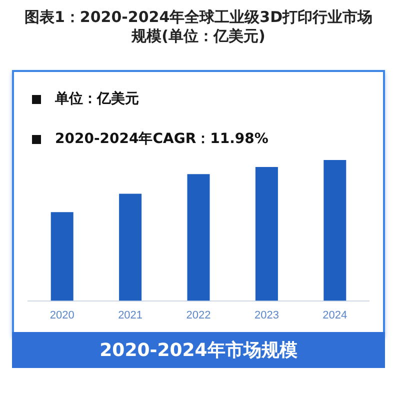 This screenshot has width=397, height=420. Describe the element at coordinates (97, 99) in the screenshot. I see `text: 单位：亿美元` at that location.